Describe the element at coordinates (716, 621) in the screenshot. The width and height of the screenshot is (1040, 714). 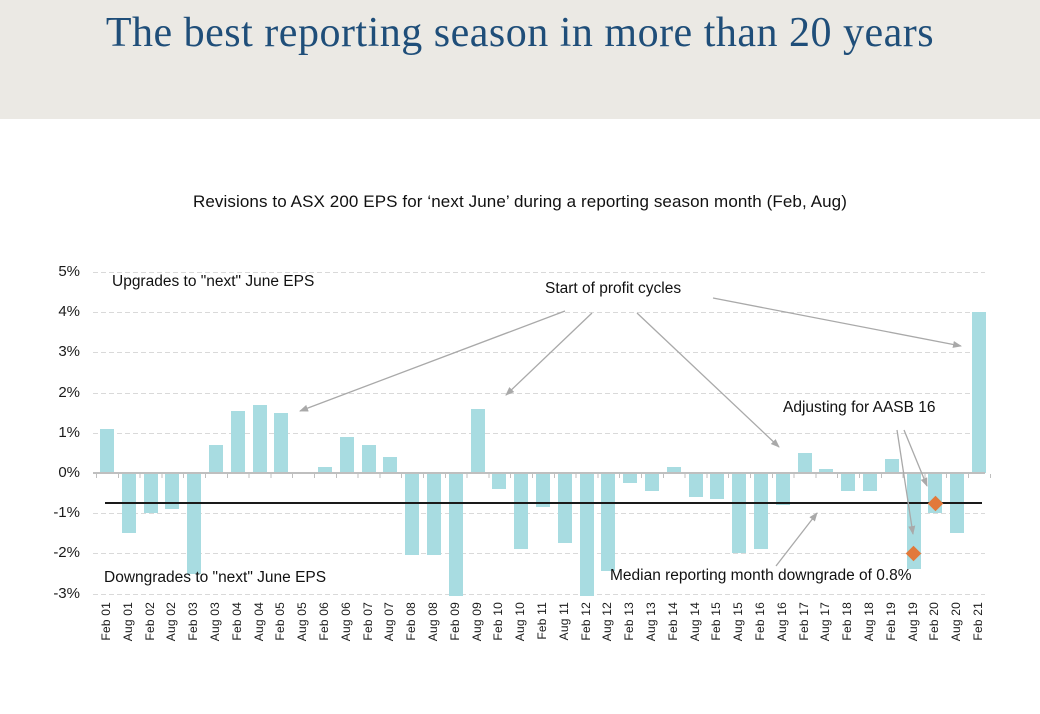
I see `x-axis-label: Feb 15` at that location.